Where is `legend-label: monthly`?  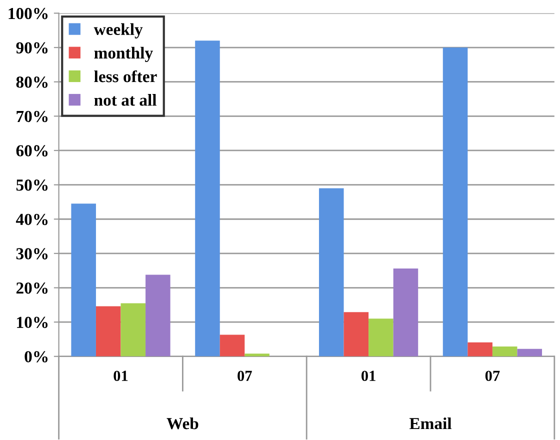
legend-label: monthly is located at coordinates (123, 54).